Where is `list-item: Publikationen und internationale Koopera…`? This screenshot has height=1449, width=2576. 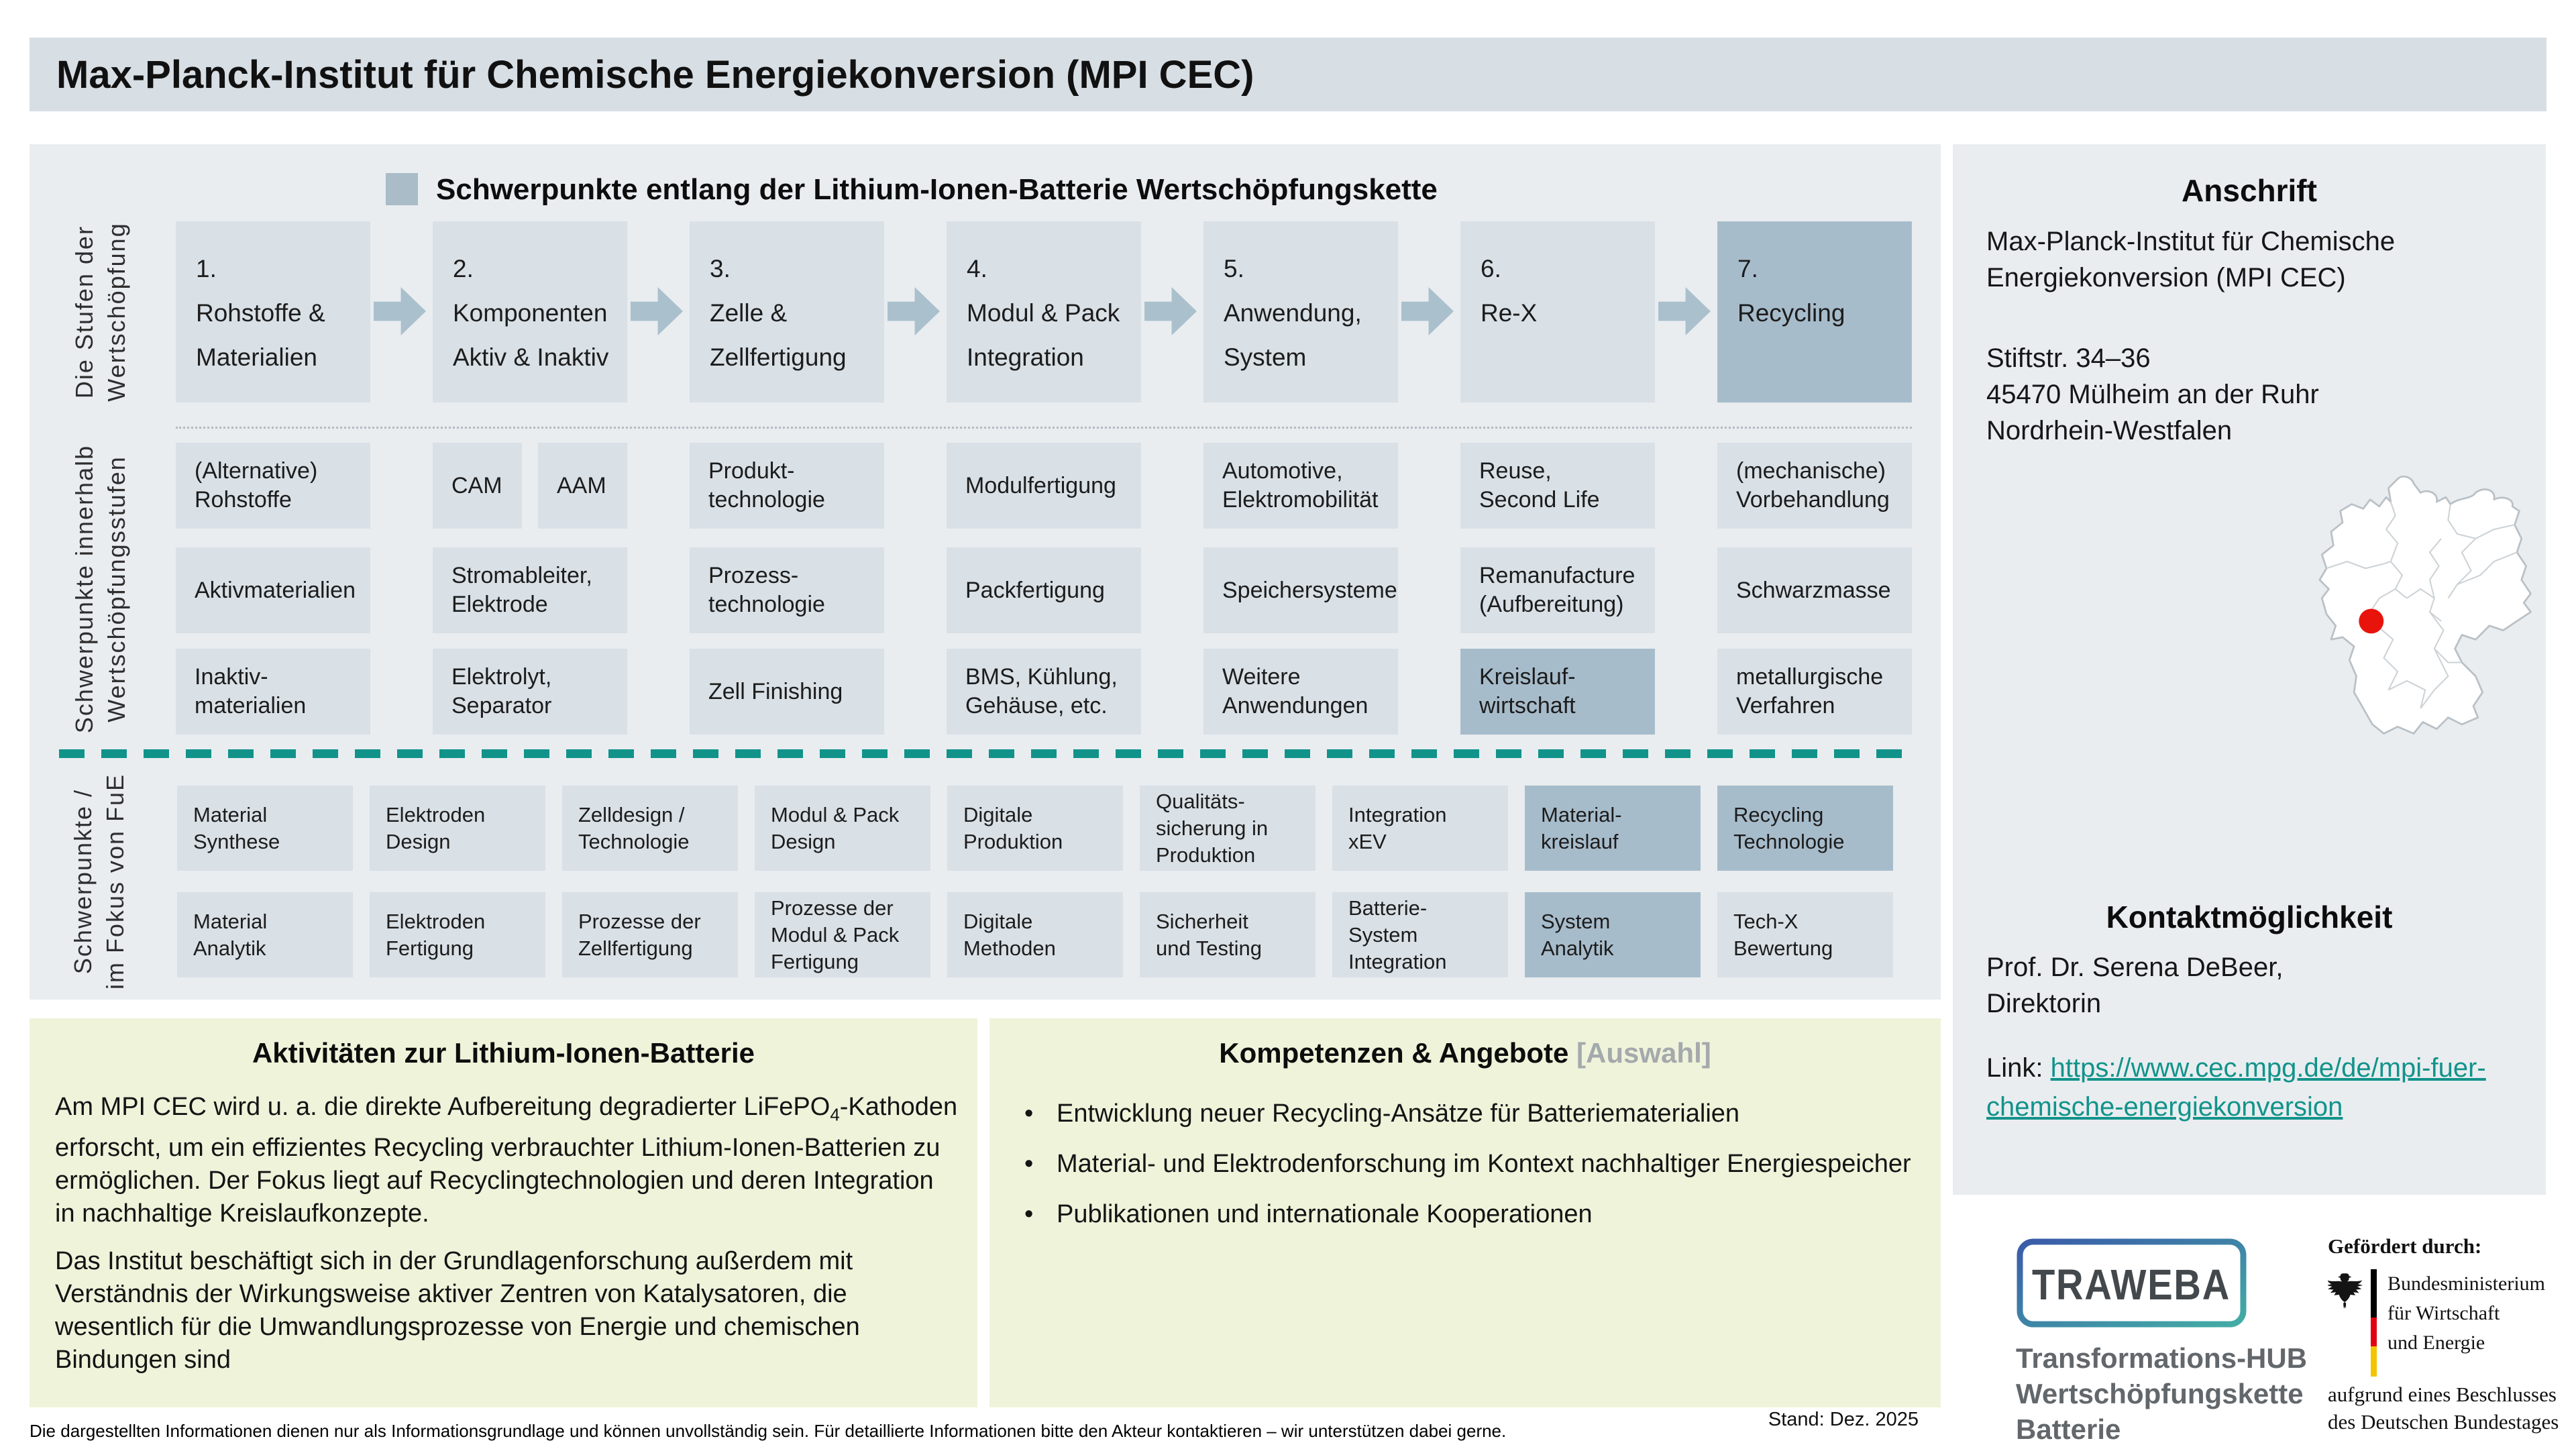
list-item: Publikationen und internationale Koopera… is located at coordinates (1468, 1214).